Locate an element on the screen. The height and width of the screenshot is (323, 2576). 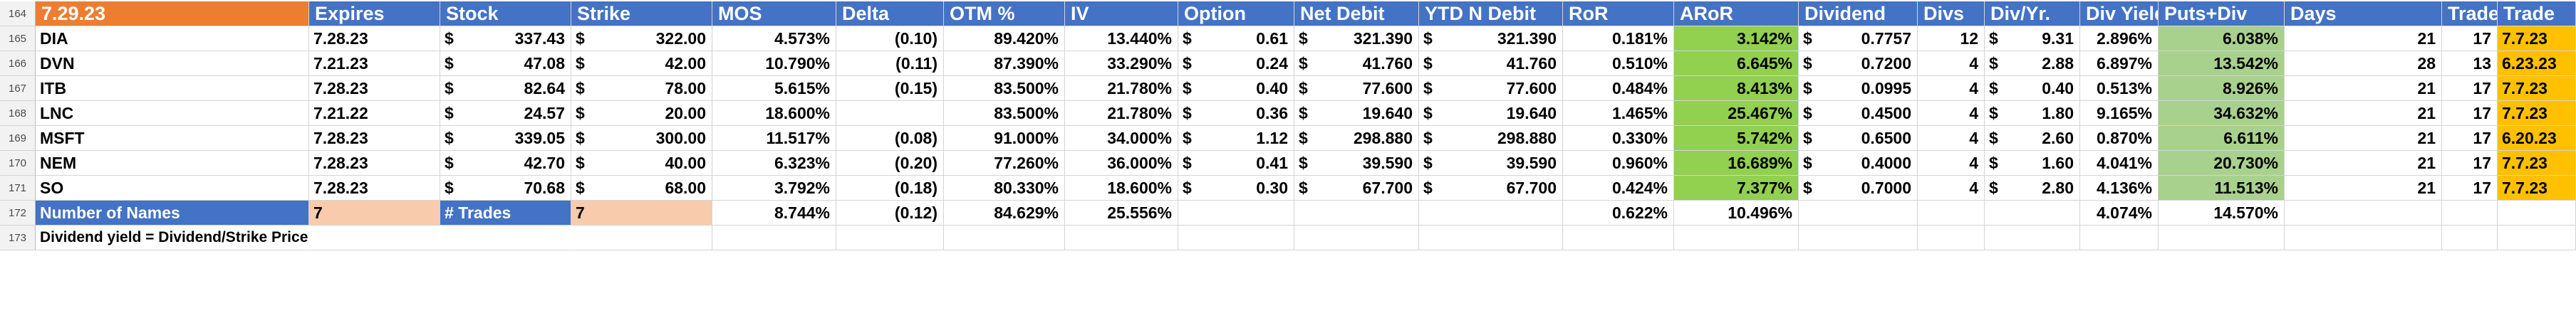
header-div-yr-: Div/Yr. is located at coordinates (2032, 13).